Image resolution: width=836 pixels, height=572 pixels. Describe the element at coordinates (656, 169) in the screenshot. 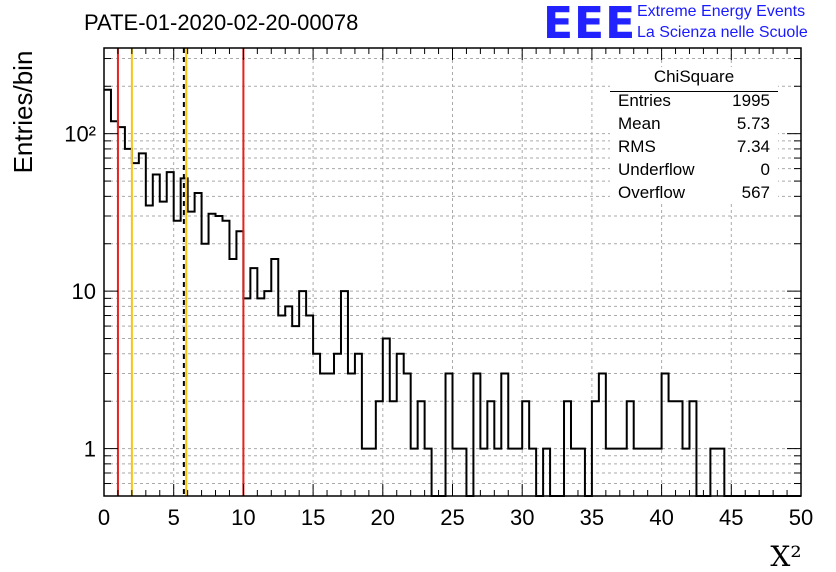

I see `stats-label: Underflow` at that location.